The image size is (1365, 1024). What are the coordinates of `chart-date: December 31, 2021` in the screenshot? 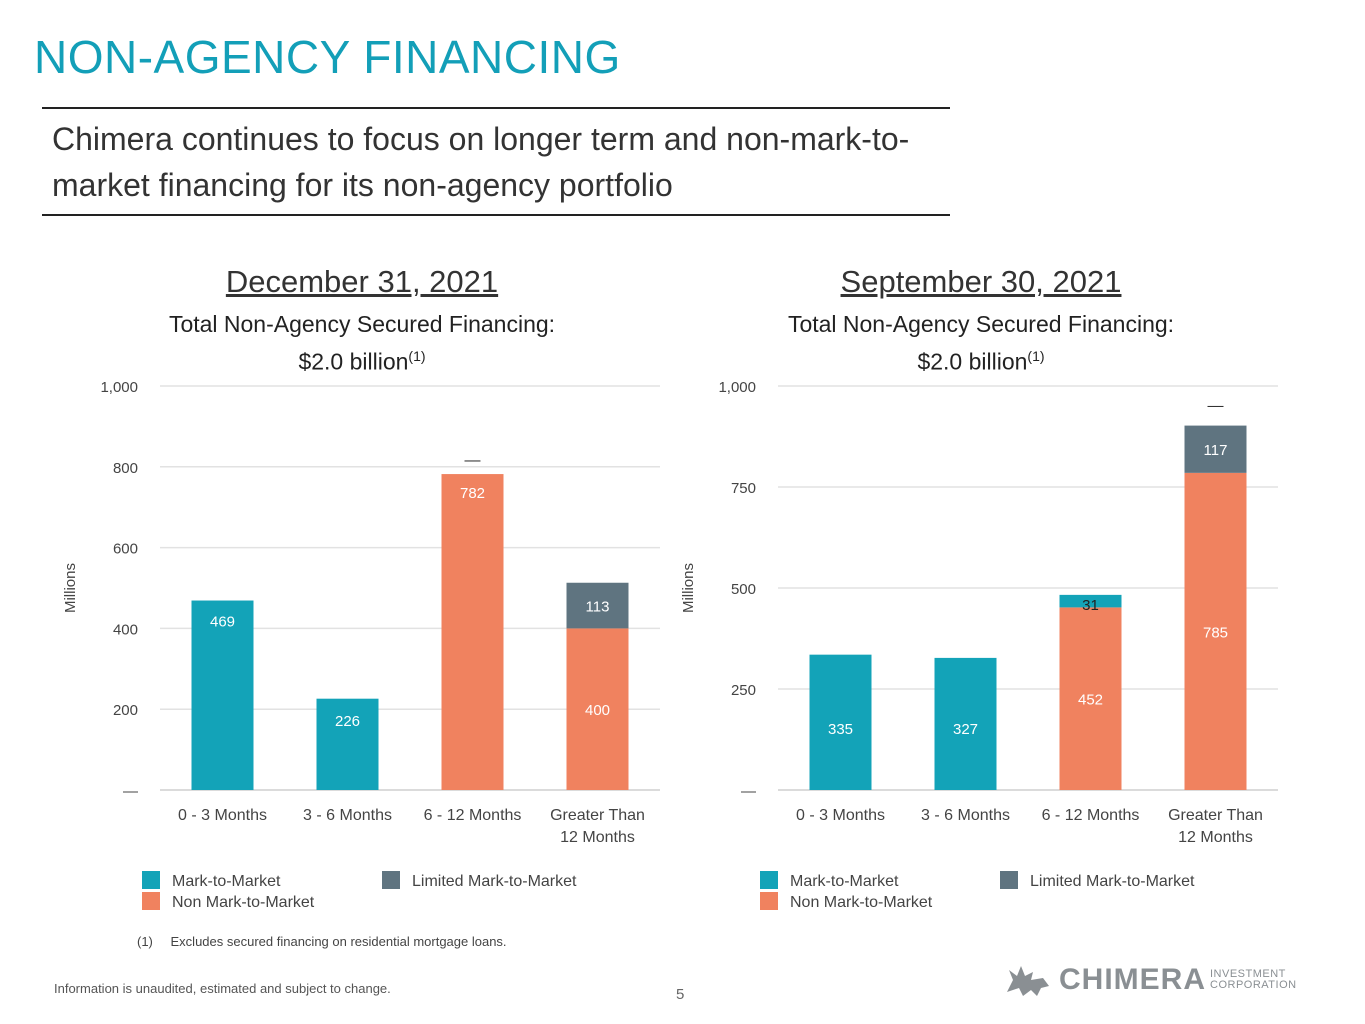 It's located at (362, 281).